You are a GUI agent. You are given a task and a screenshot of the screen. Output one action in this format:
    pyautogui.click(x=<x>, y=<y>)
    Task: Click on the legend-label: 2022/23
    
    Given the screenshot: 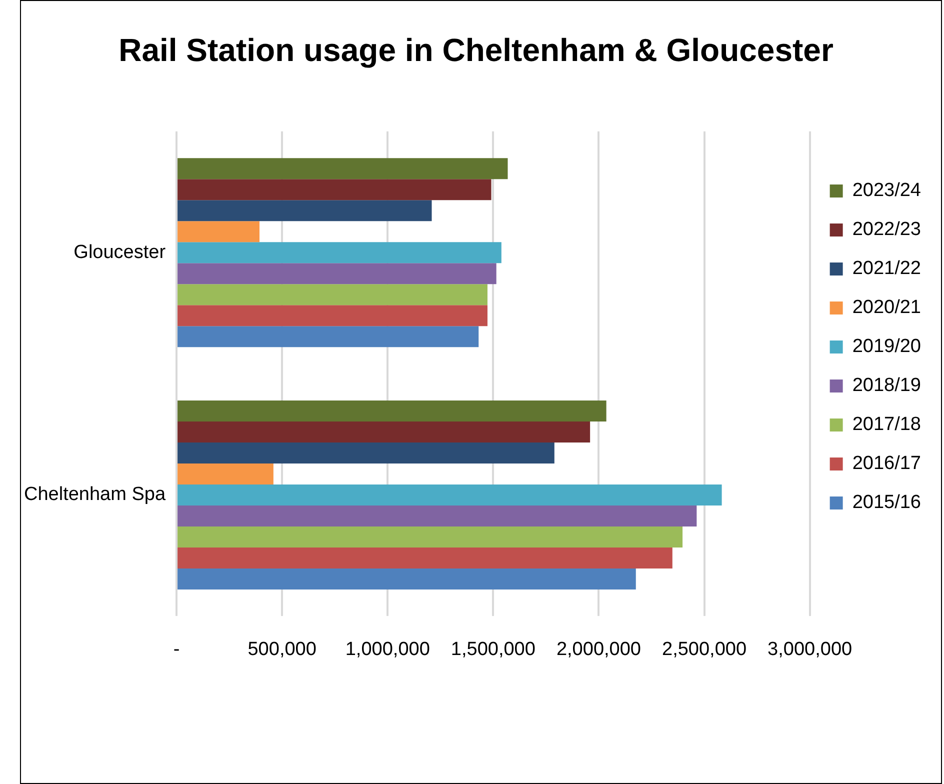 What is the action you would take?
    pyautogui.click(x=887, y=229)
    